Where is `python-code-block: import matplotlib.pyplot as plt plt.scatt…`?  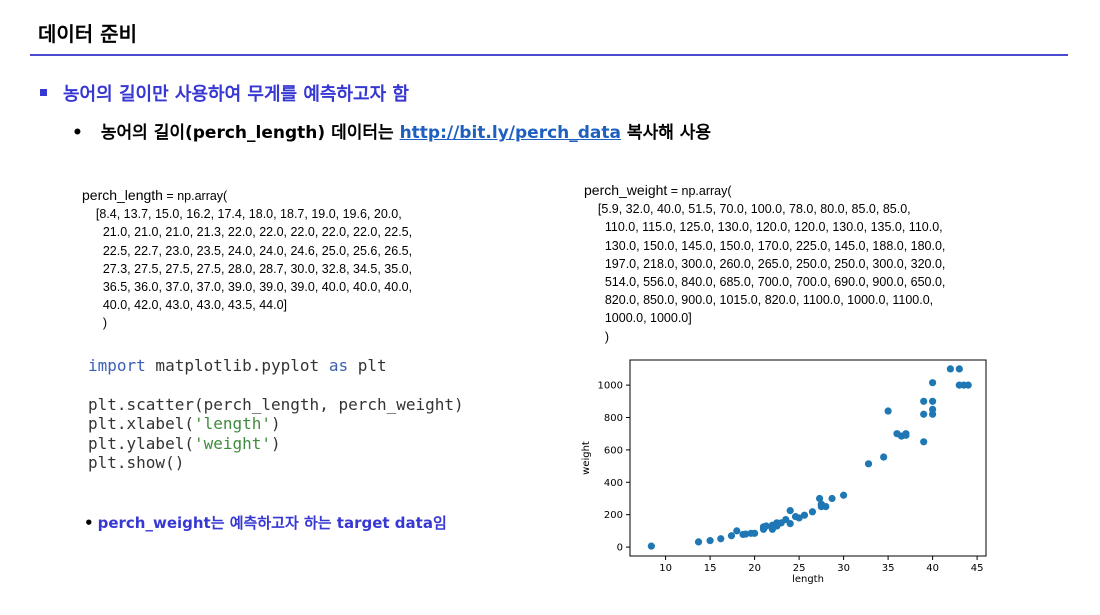 python-code-block: import matplotlib.pyplot as plt plt.scatt… is located at coordinates (276, 414).